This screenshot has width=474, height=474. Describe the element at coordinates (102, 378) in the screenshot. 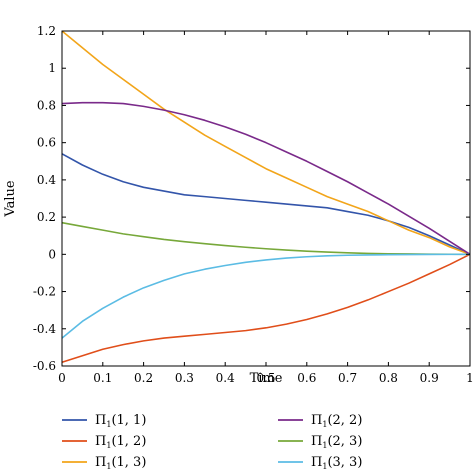

I see `x-tick-label: 0.1` at that location.